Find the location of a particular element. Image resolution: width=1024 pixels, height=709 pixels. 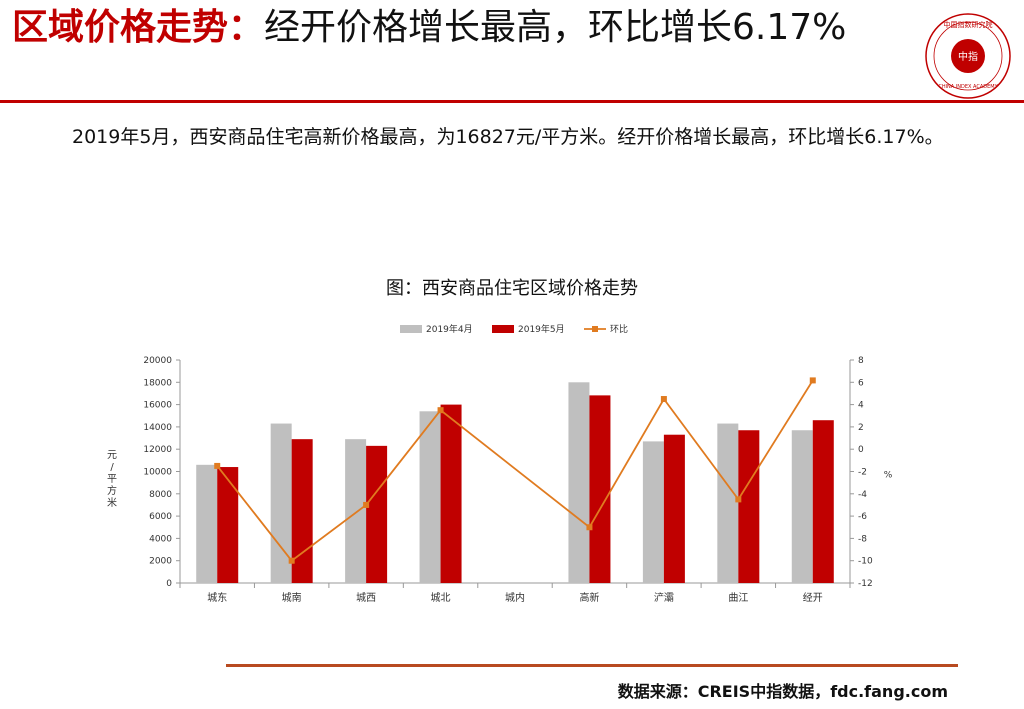

y2-tick-label: -4 is located at coordinates (862, 495).